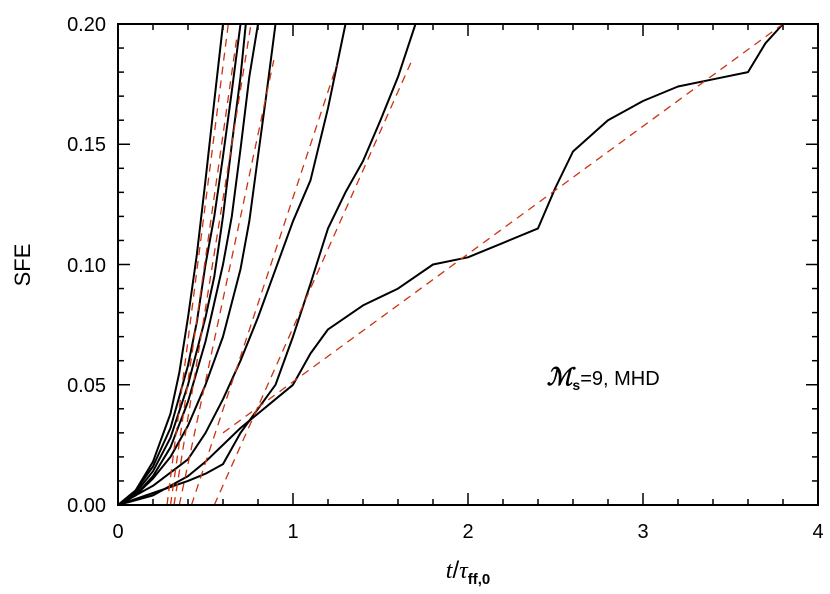  What do you see at coordinates (817, 532) in the screenshot?
I see `x-tick-label: 4` at bounding box center [817, 532].